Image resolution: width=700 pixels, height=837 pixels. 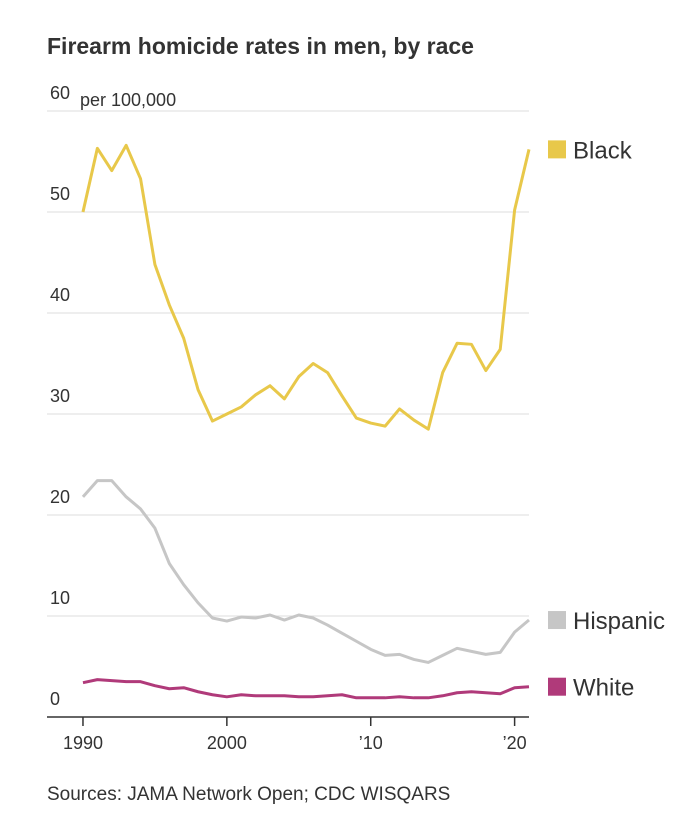 I want to click on y-axis-label: per 100,000, so click(x=128, y=100).